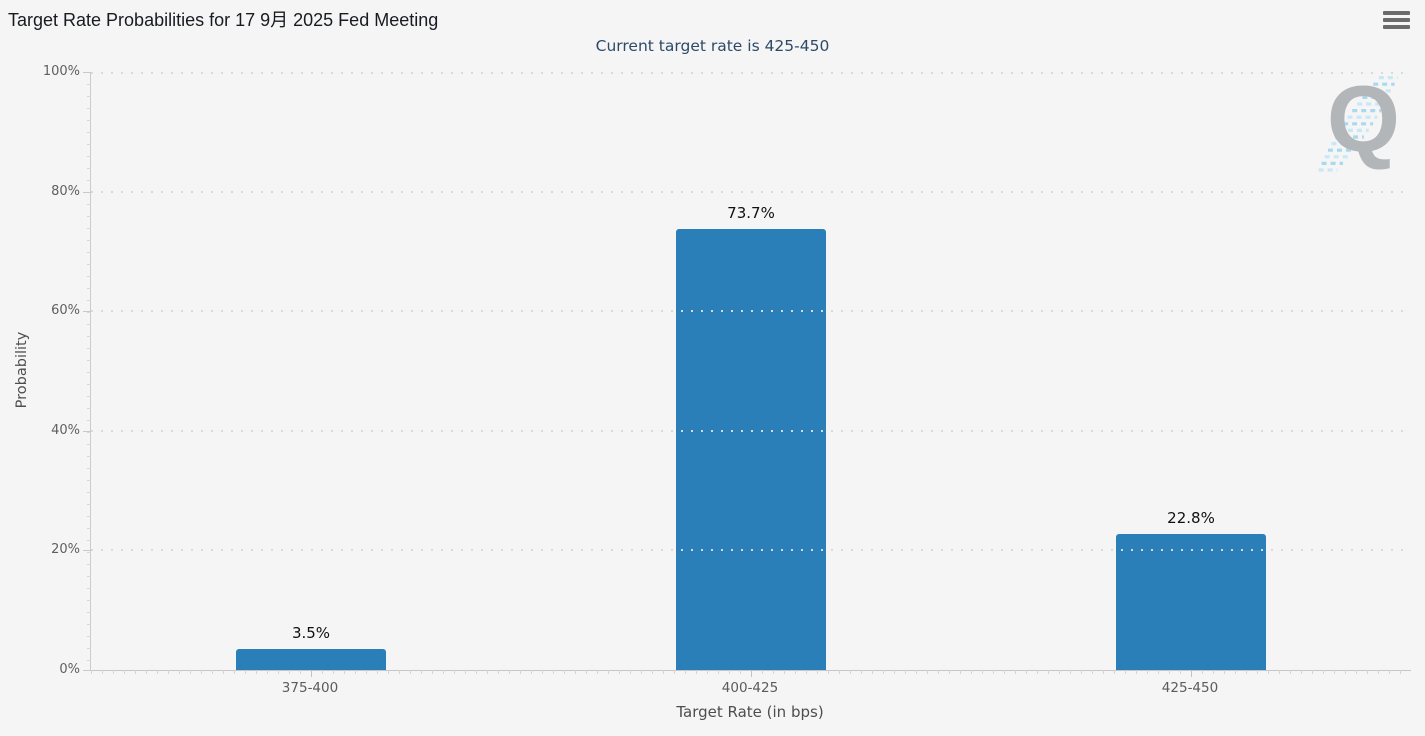 Image resolution: width=1425 pixels, height=736 pixels. I want to click on y-axis-tick-label: 20%, so click(65, 550).